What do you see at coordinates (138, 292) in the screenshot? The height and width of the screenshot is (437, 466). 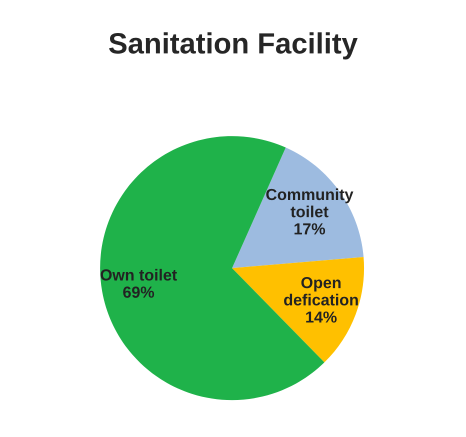 I see `data-label: 69%` at bounding box center [138, 292].